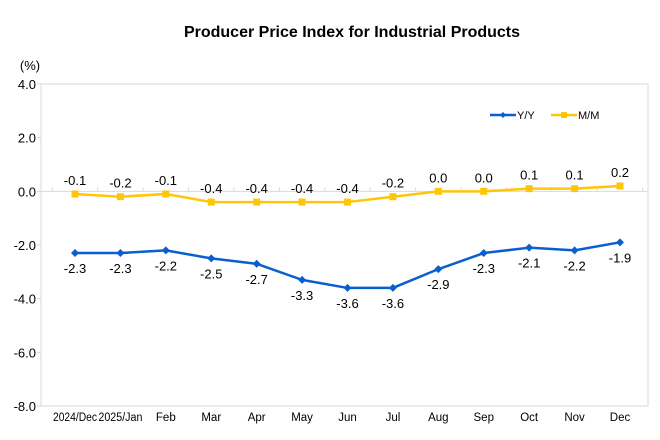  What do you see at coordinates (503, 115) in the screenshot?
I see `legend-marker-y-y` at bounding box center [503, 115].